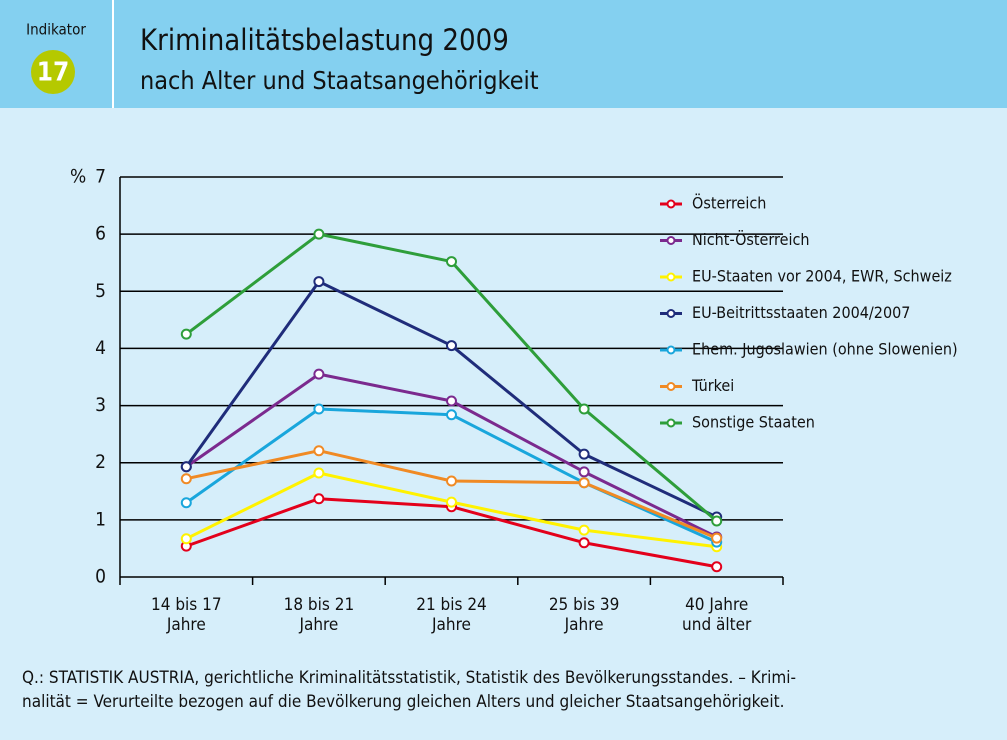 This screenshot has width=1007, height=740. Describe the element at coordinates (753, 422) in the screenshot. I see `legend-label: Sonstige Staaten` at that location.